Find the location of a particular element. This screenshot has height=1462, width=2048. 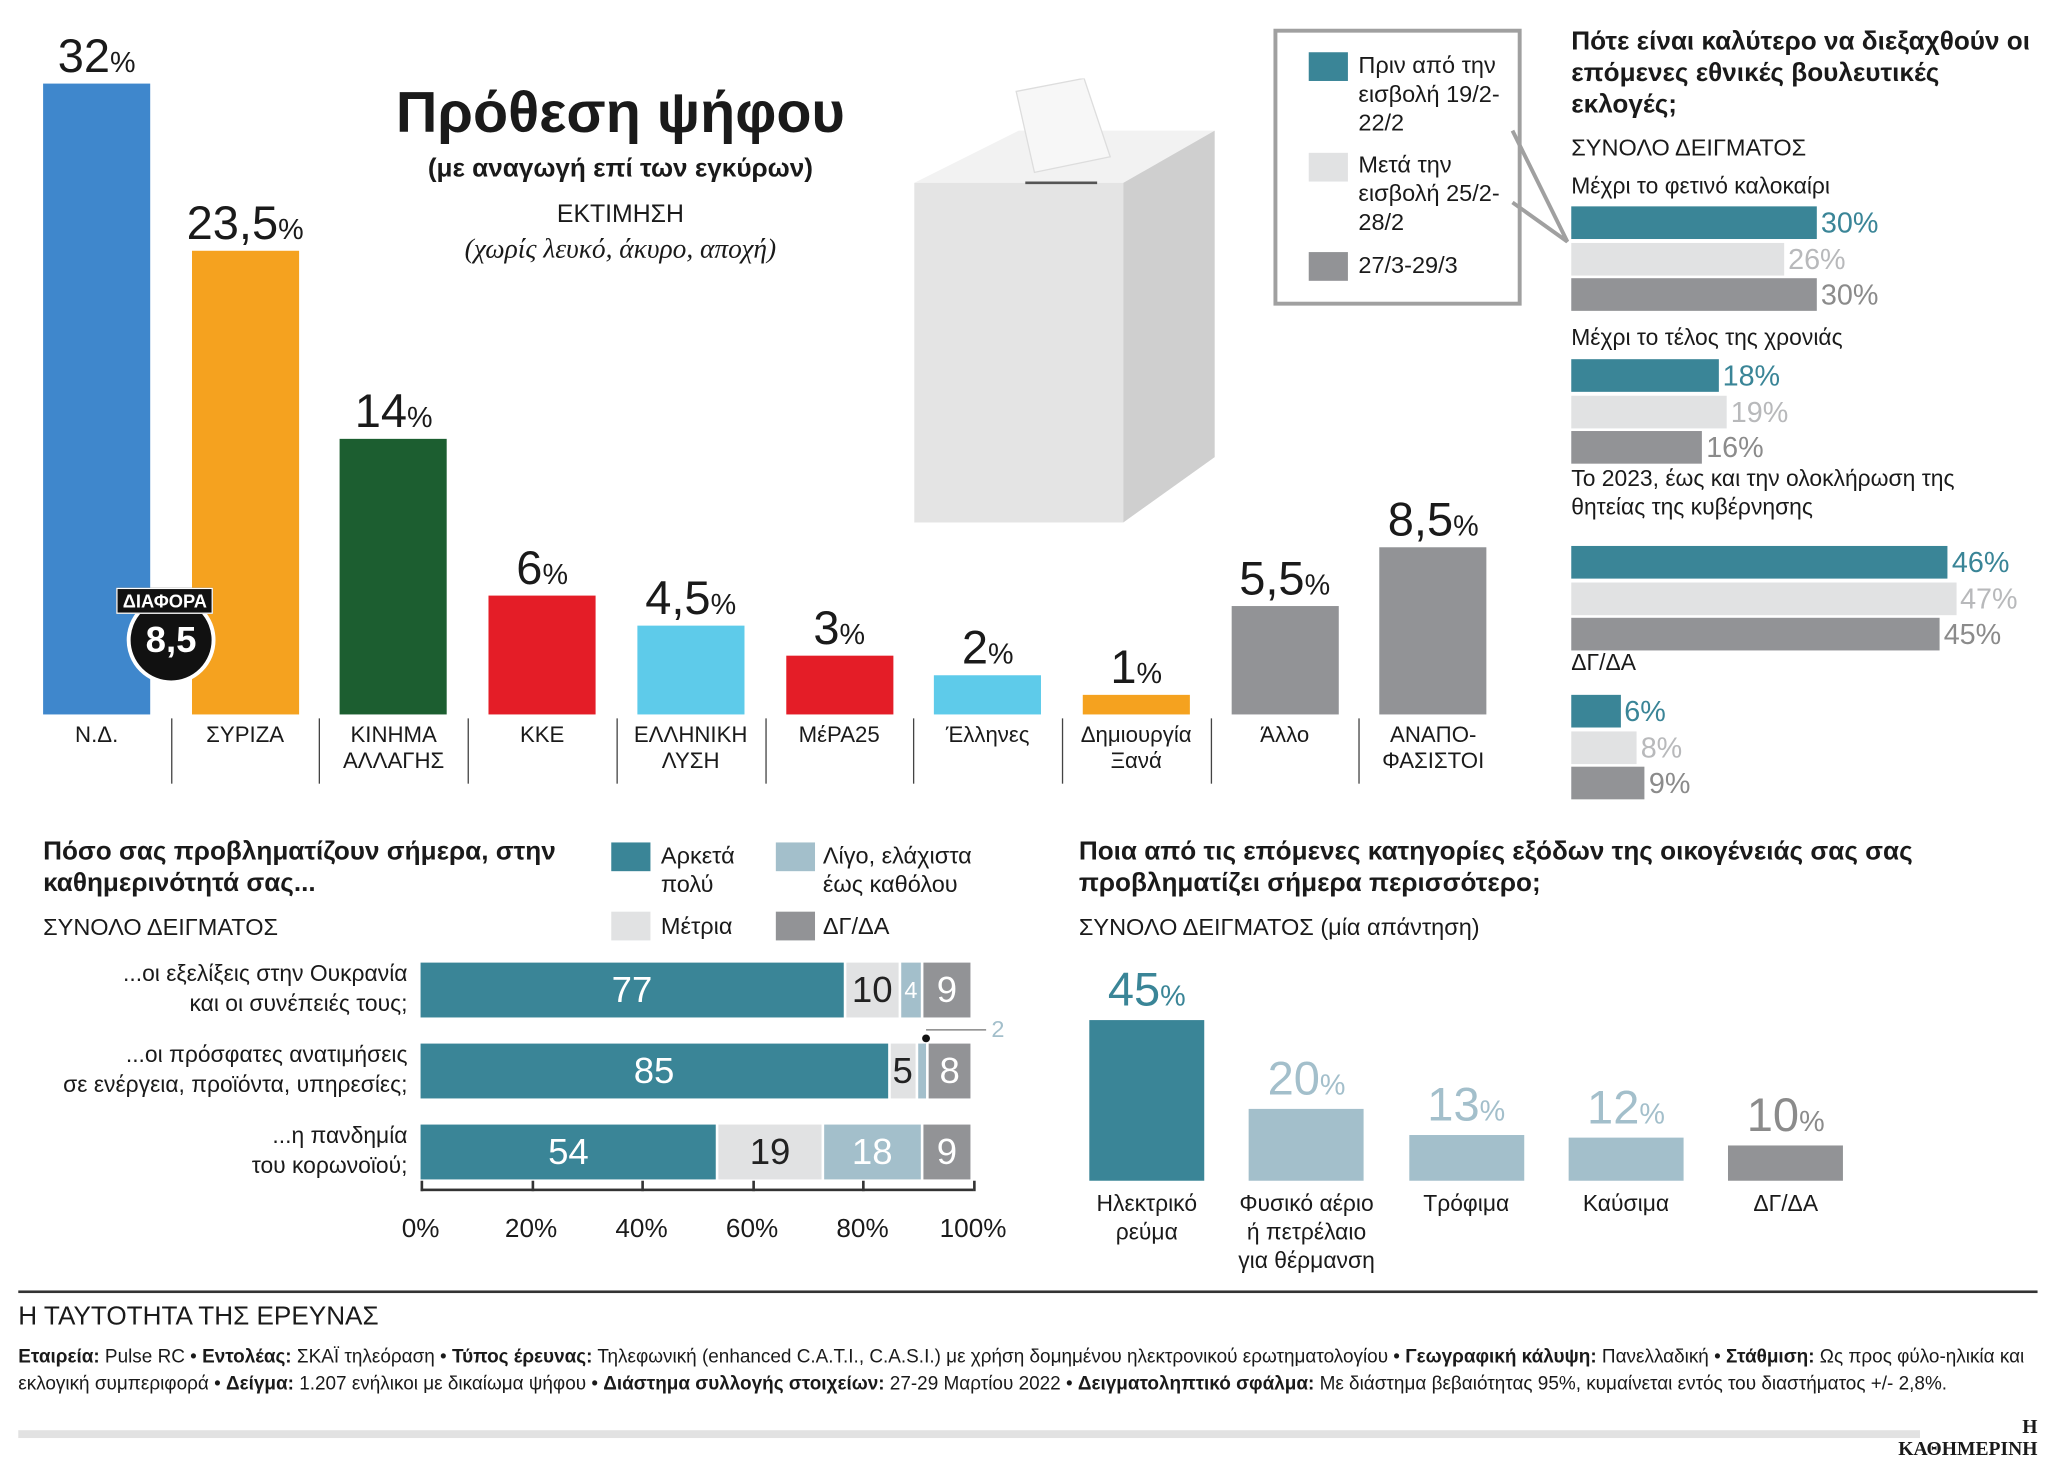

vote-category-label: Δημιουργία Ξανά is located at coordinates (1136, 748).